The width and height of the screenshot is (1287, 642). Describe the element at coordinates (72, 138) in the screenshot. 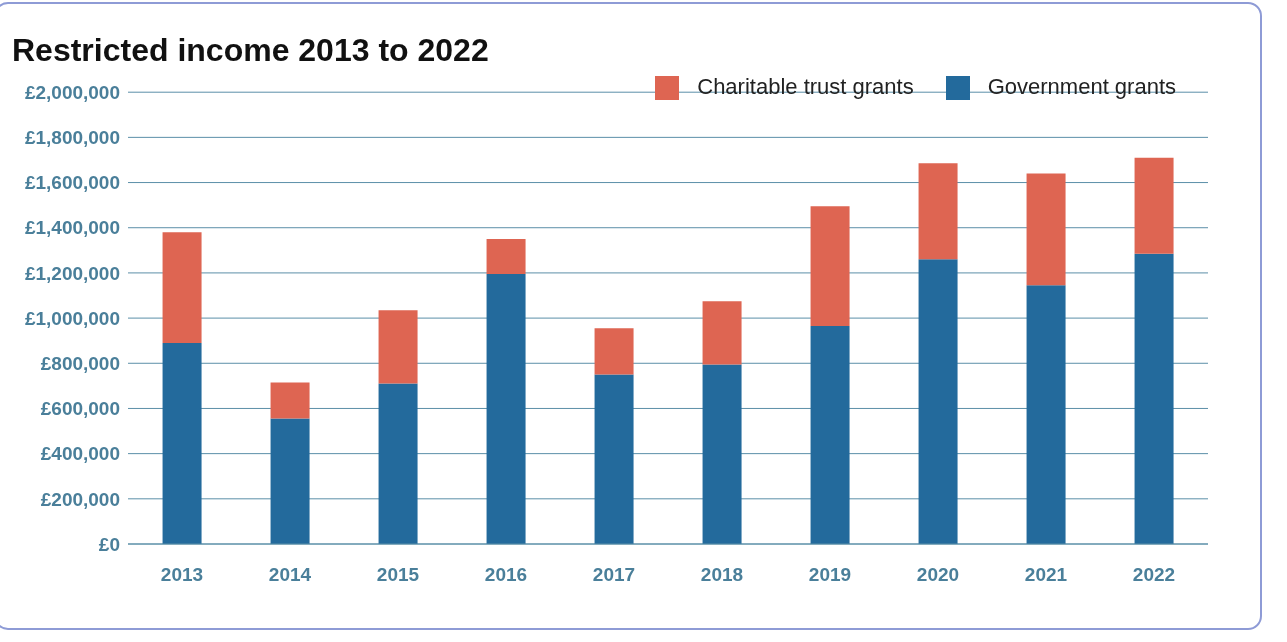

I see `y-tick-label: £1,800,000` at that location.